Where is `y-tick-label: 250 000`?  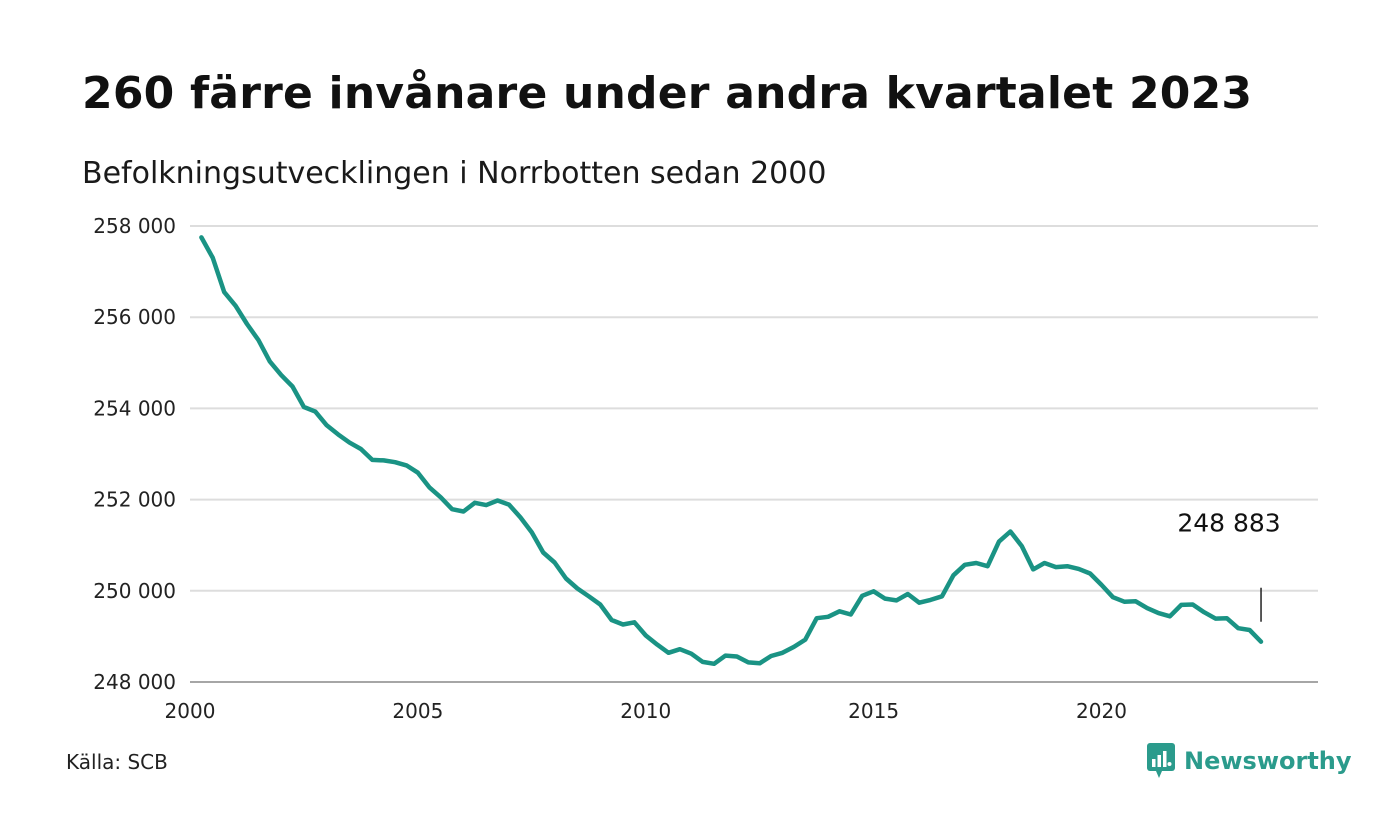 y-tick-label: 250 000 is located at coordinates (134, 591).